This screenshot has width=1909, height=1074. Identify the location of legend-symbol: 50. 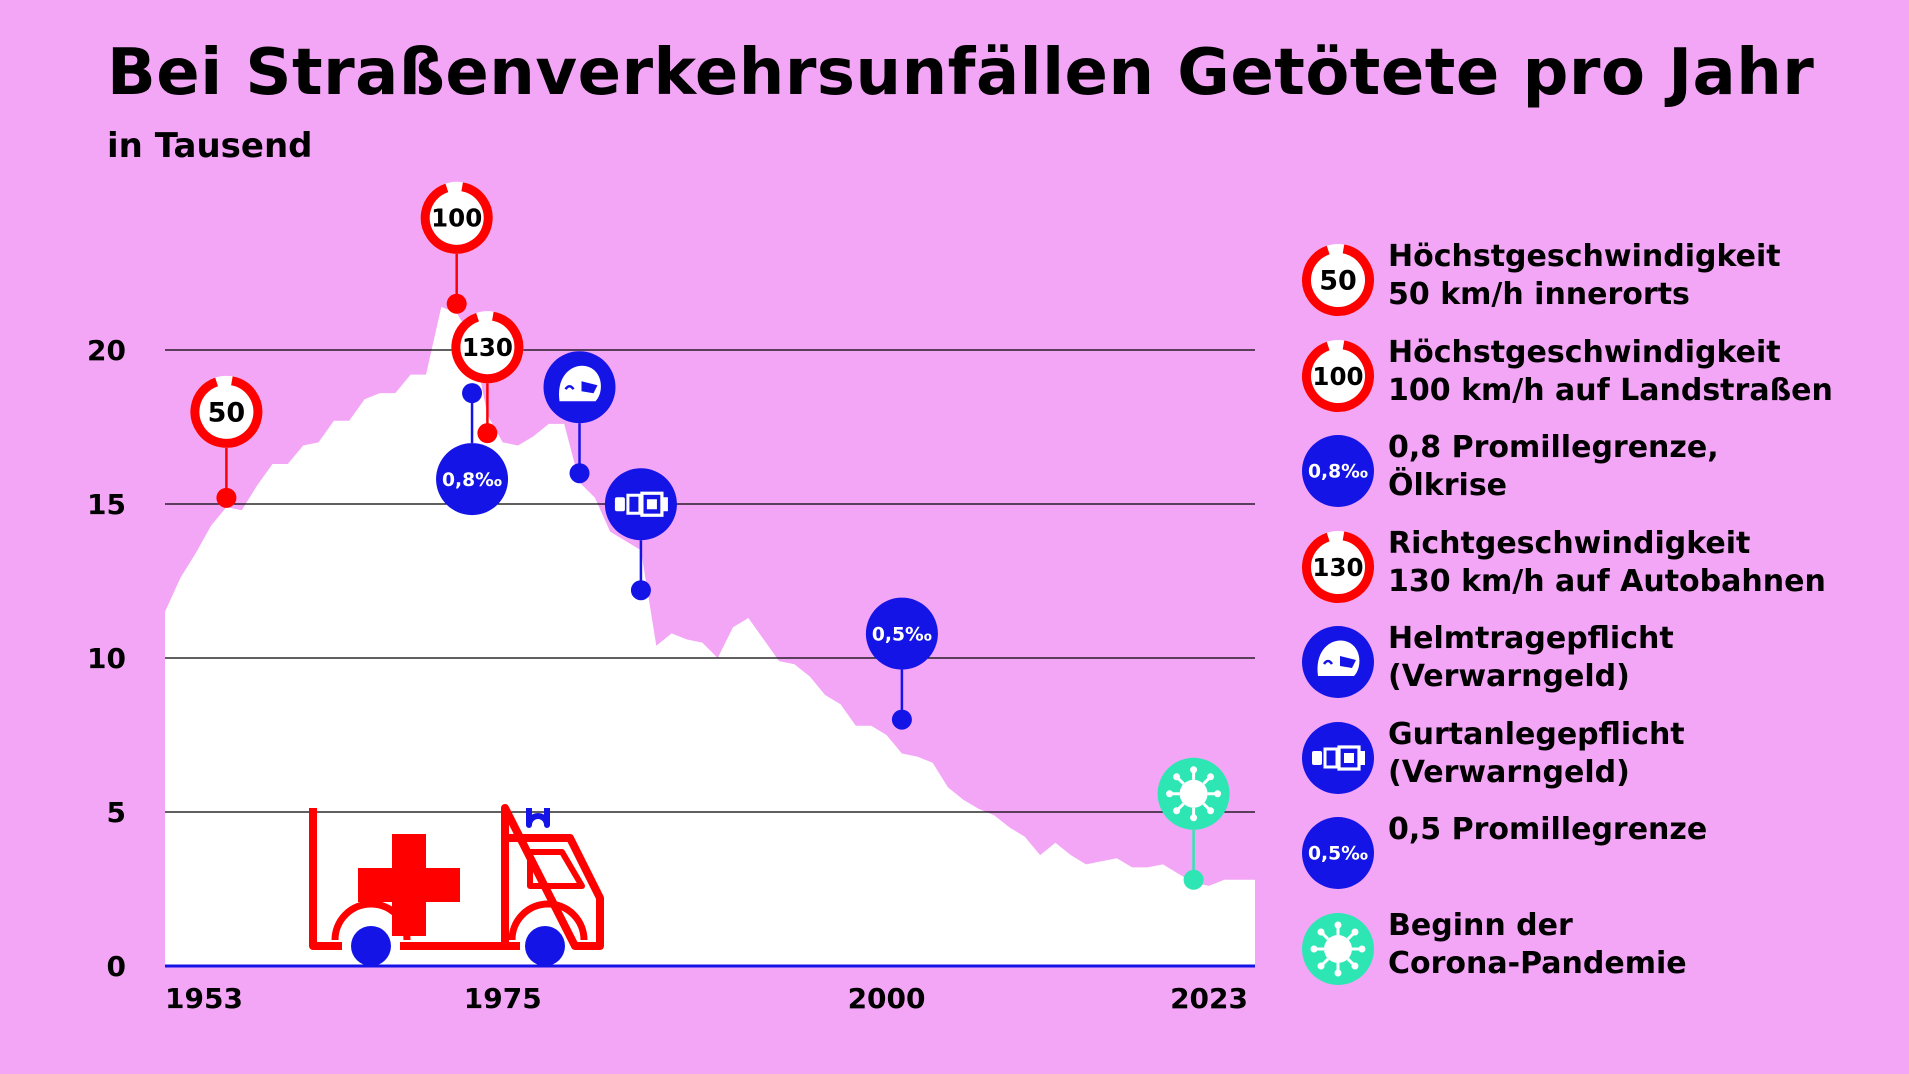
(1338, 280).